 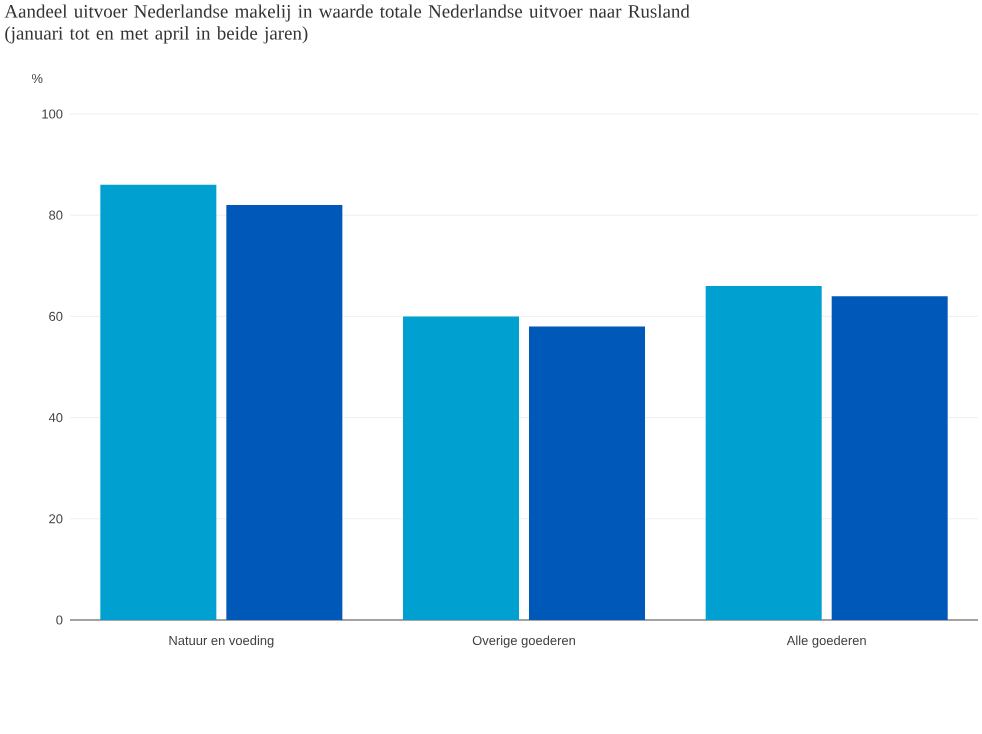 What do you see at coordinates (156, 35) in the screenshot?
I see `chart-subtitle: (januari tot en met april in beide jaren)` at bounding box center [156, 35].